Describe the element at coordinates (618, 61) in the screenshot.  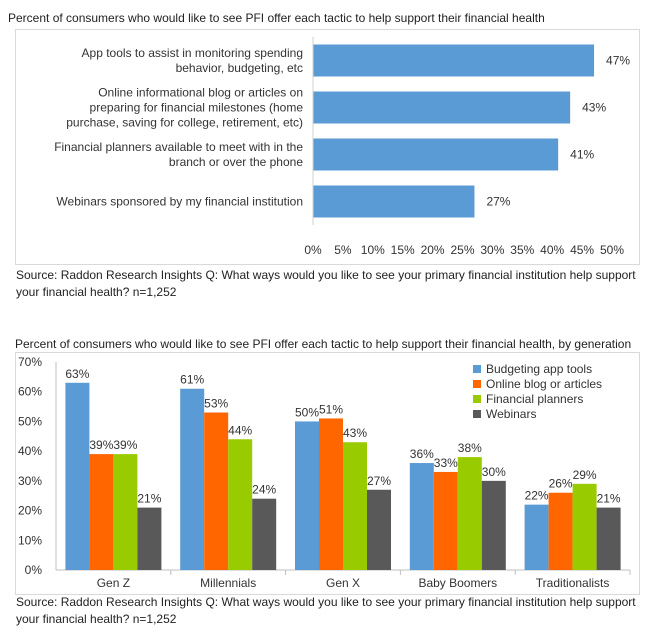
I see `bar-value-label-0: 47%` at that location.